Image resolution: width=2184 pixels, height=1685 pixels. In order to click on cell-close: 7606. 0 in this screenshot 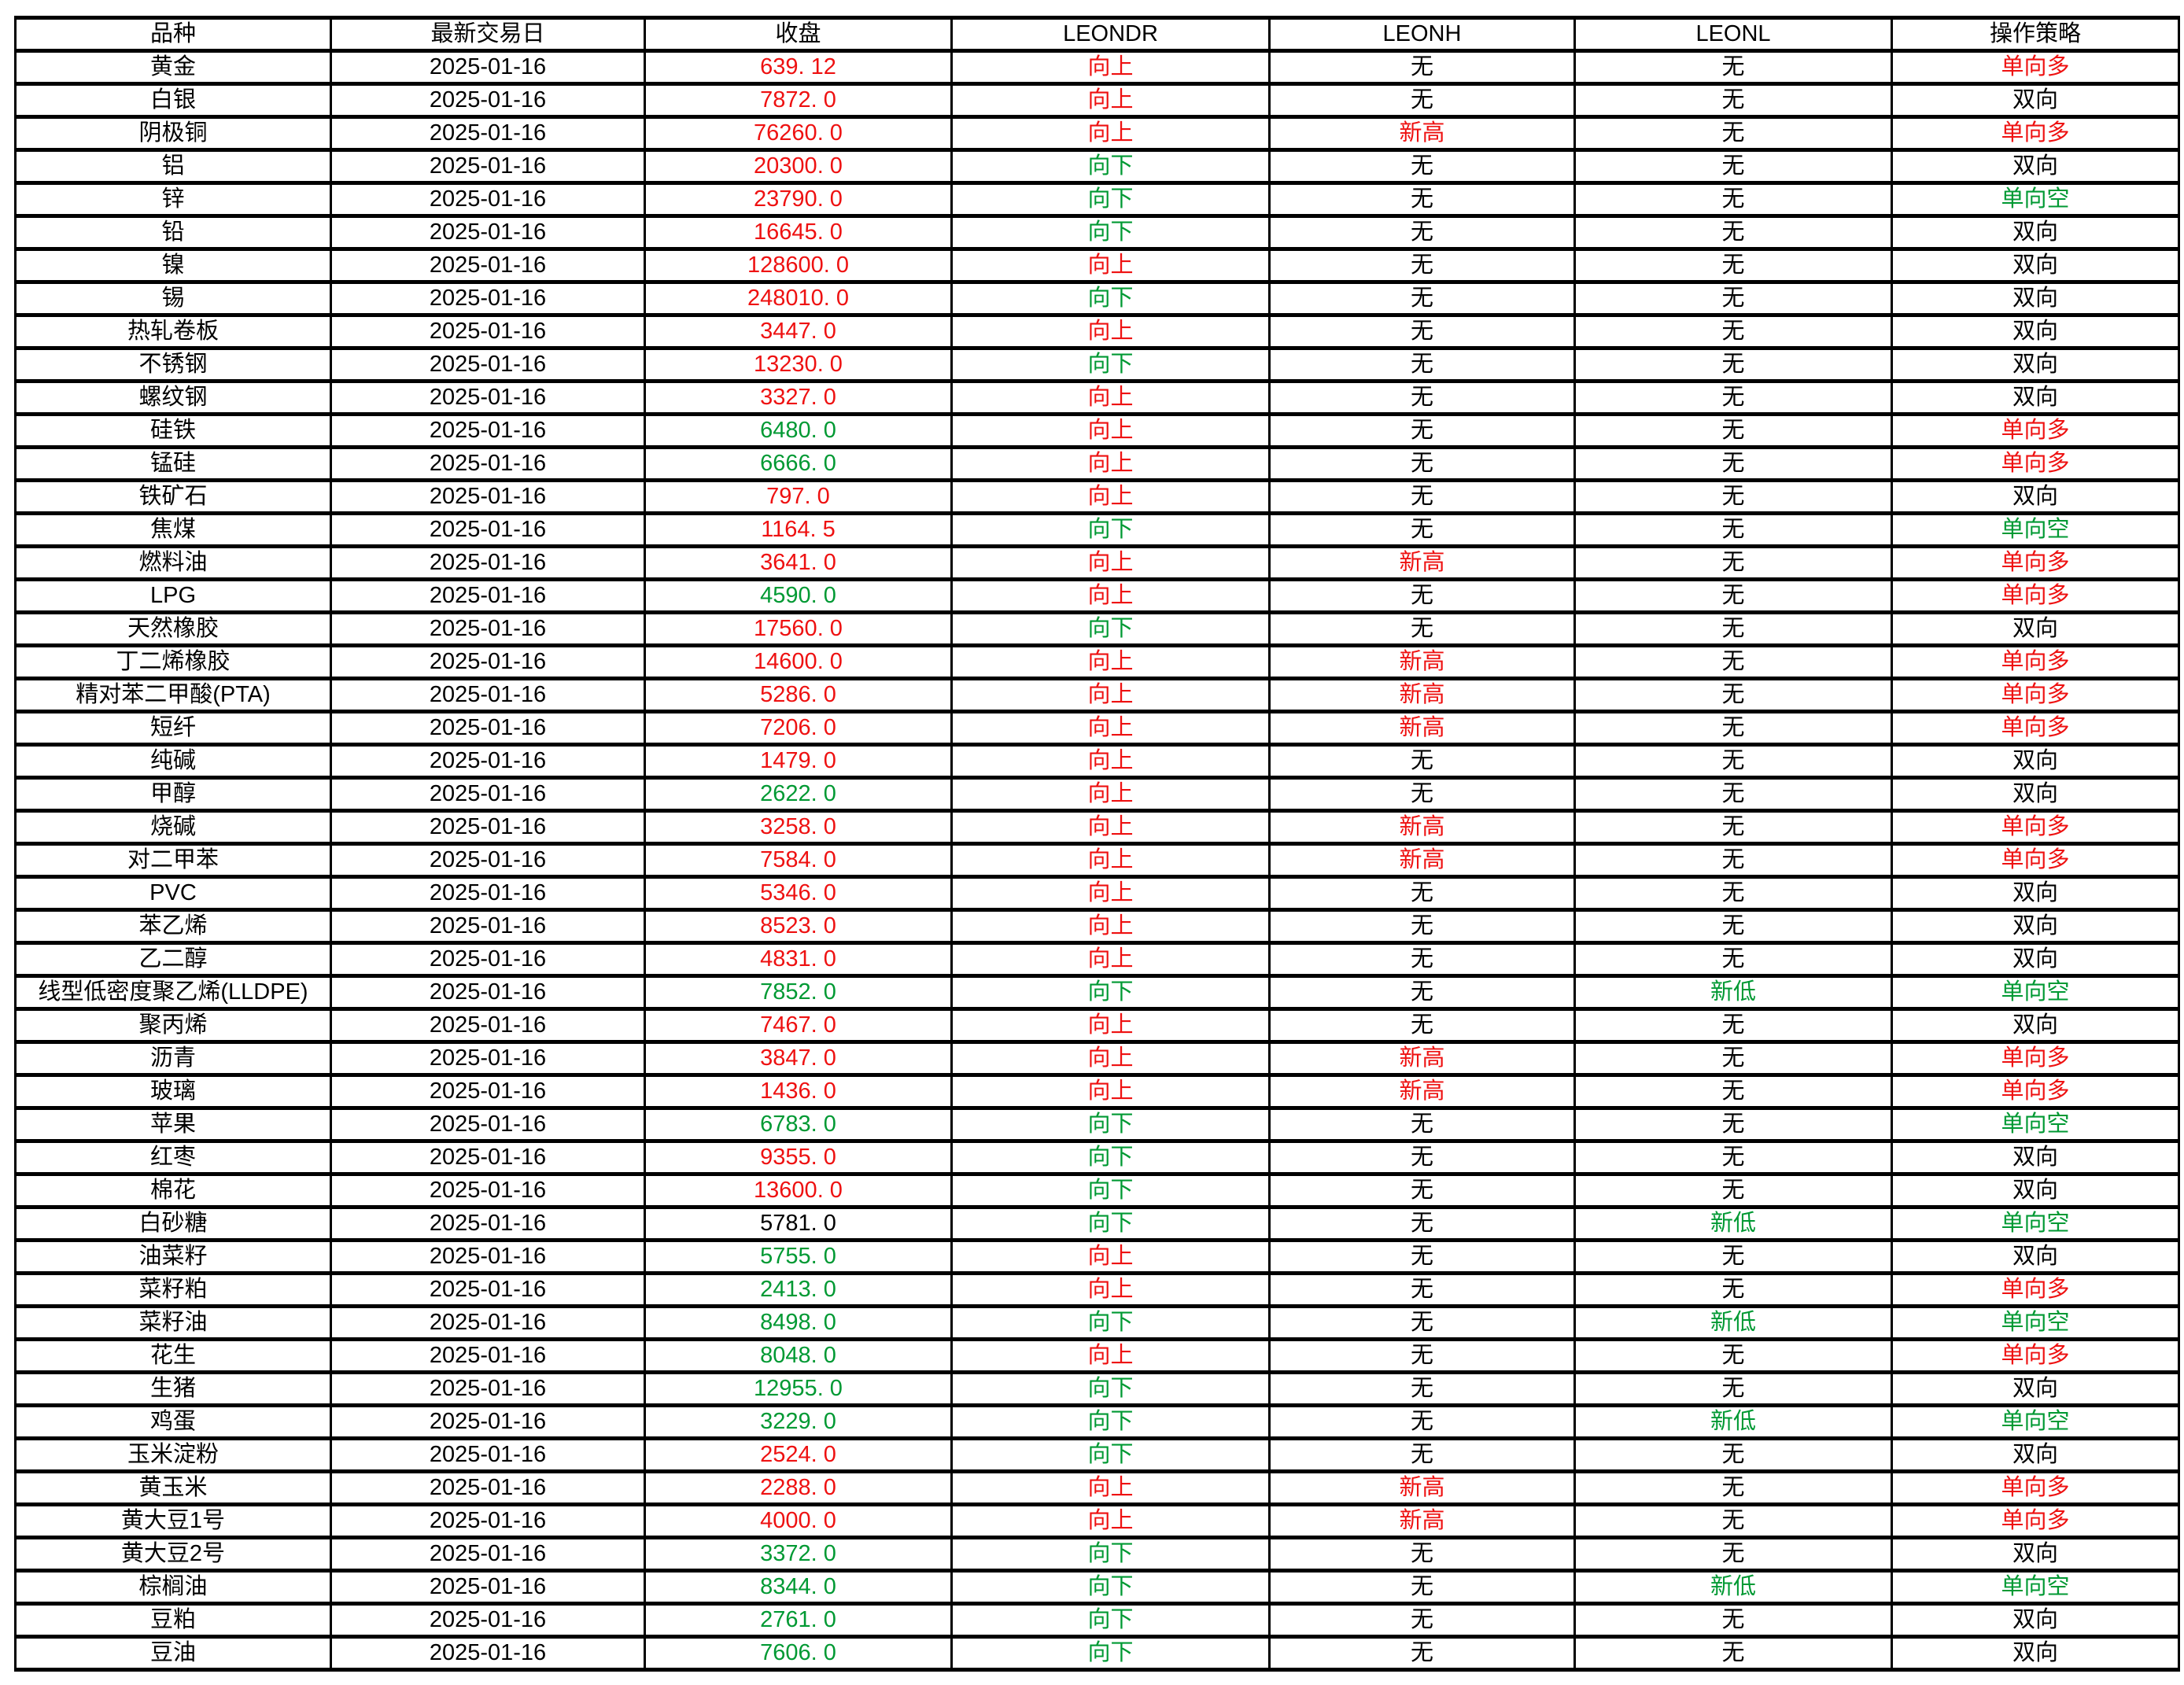, I will do `click(798, 1653)`.